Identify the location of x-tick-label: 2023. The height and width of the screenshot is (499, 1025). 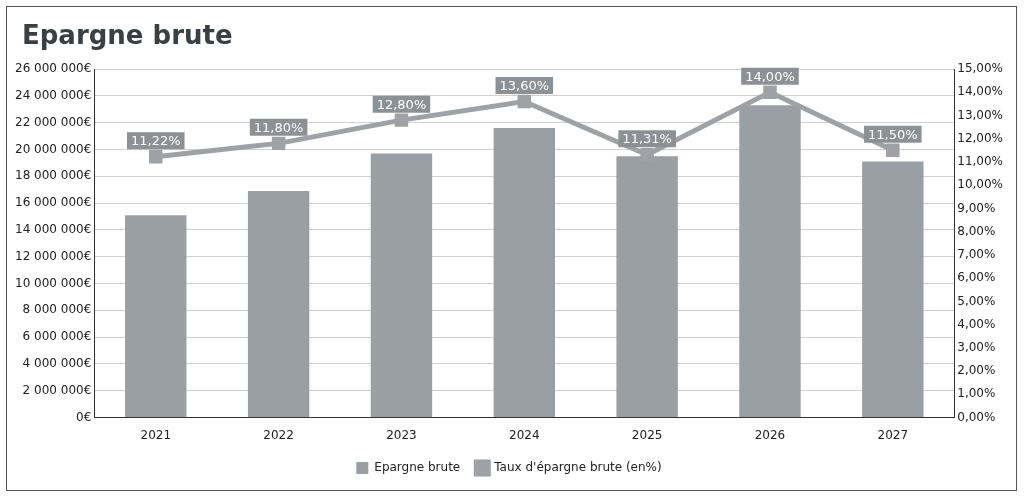
(401, 434).